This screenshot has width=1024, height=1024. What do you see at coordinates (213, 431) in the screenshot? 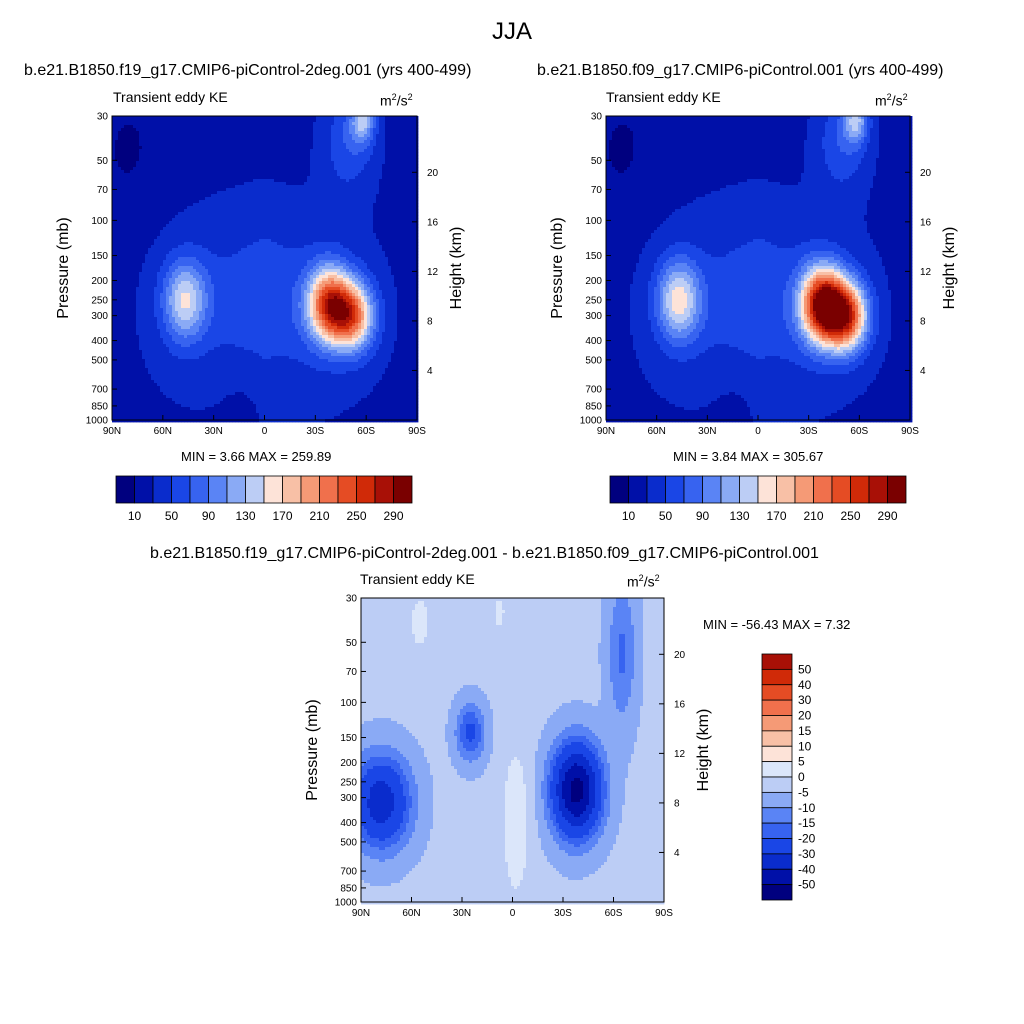
I see `left-xtick-label: 30N` at bounding box center [213, 431].